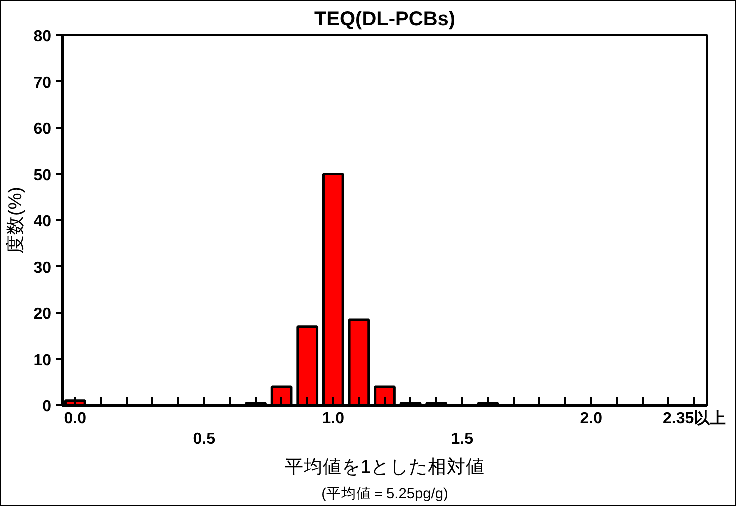 This screenshot has height=510, width=740. Describe the element at coordinates (43, 37) in the screenshot. I see `y-tick-label: 80` at that location.